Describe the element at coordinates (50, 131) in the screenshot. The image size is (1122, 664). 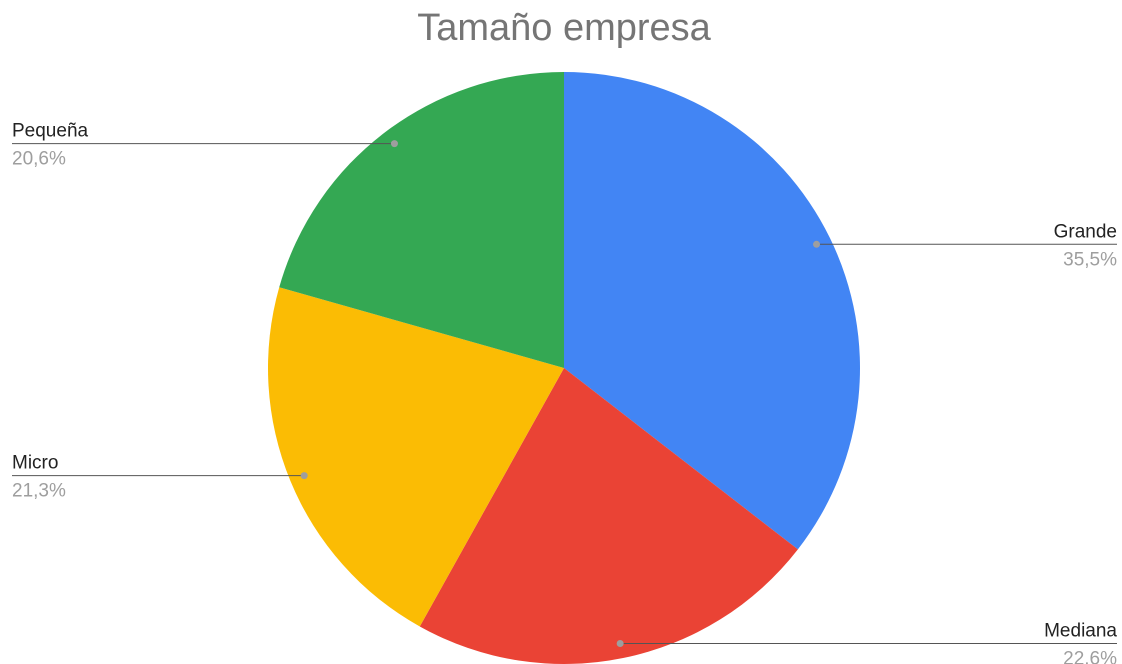
I see `slice-label: Pequeña` at that location.